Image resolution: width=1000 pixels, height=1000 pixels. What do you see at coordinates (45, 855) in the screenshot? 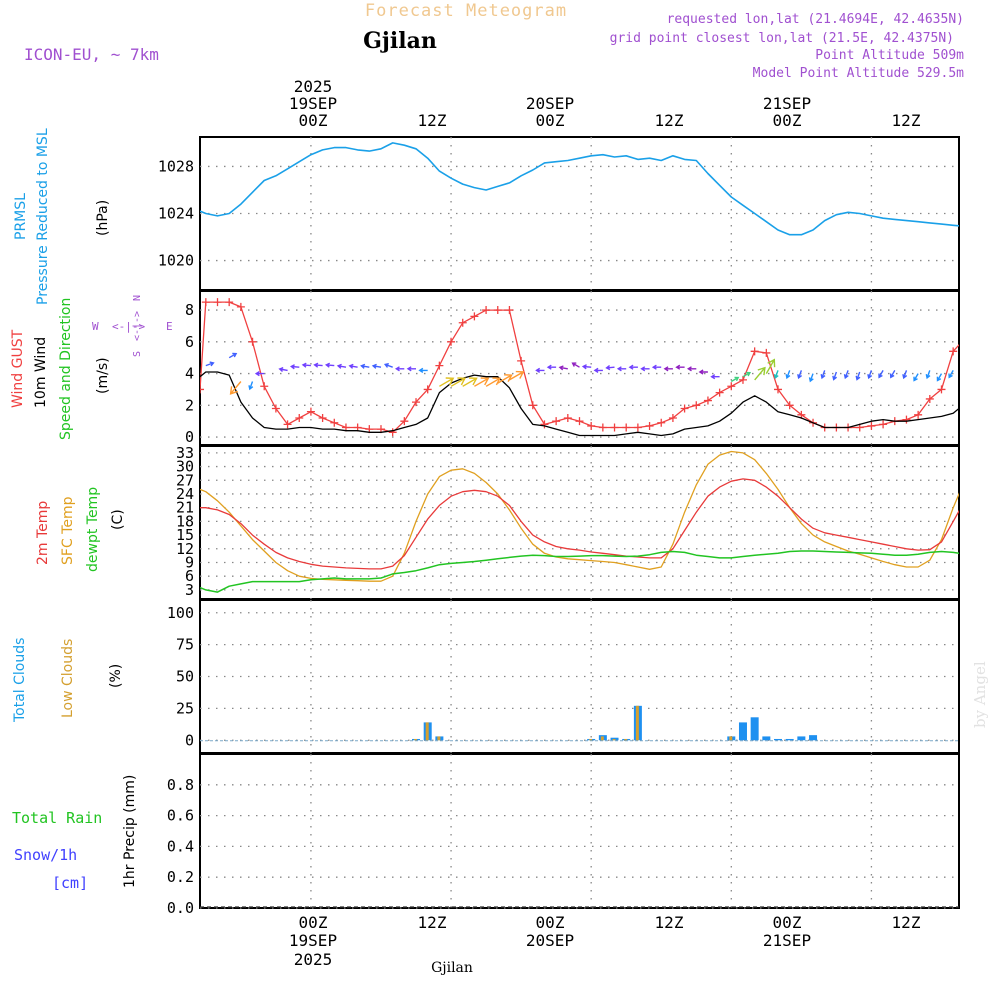
I see `precip-label-snow: Snow/1h` at bounding box center [45, 855].